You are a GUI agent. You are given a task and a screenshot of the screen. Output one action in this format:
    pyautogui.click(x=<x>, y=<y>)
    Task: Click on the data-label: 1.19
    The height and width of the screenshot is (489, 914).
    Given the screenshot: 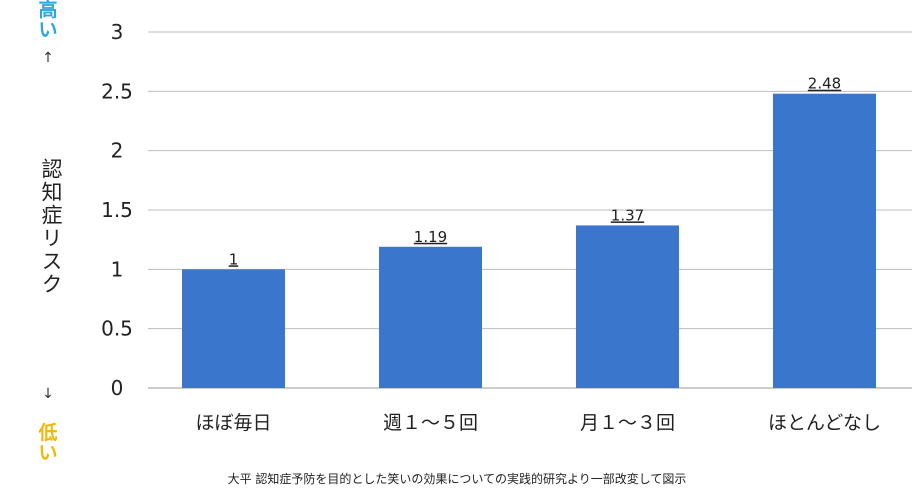 What is the action you would take?
    pyautogui.click(x=430, y=237)
    